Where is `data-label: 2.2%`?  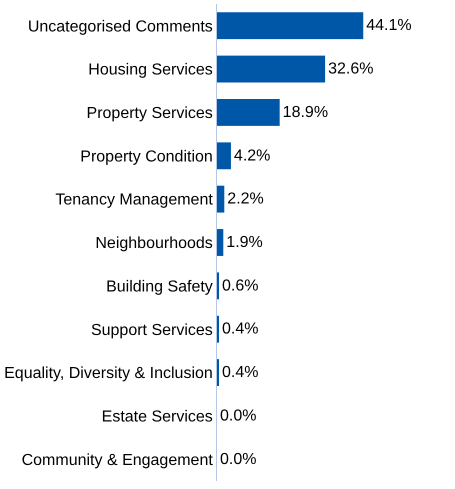
data-label: 2.2% is located at coordinates (245, 199).